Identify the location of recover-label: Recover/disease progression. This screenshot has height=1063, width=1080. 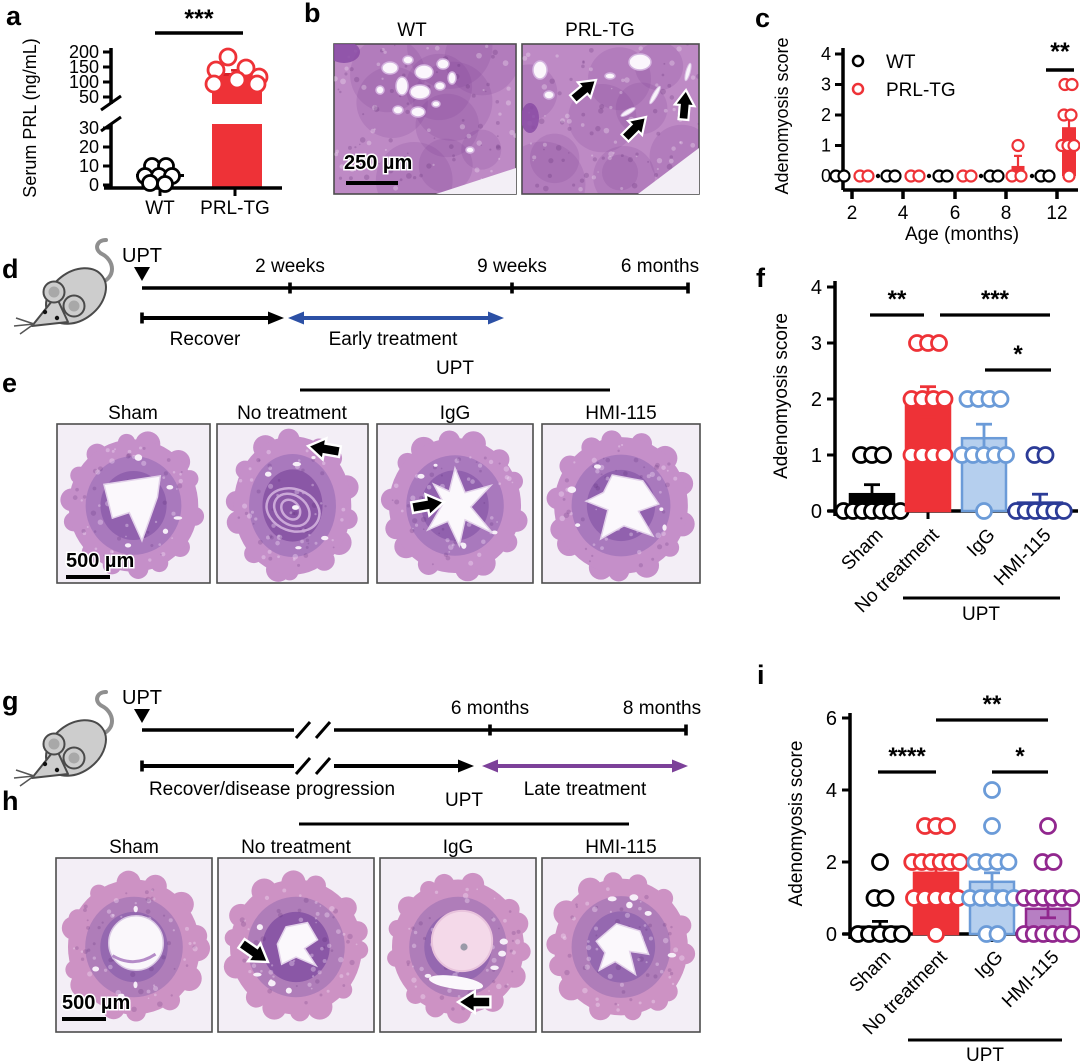
(272, 789).